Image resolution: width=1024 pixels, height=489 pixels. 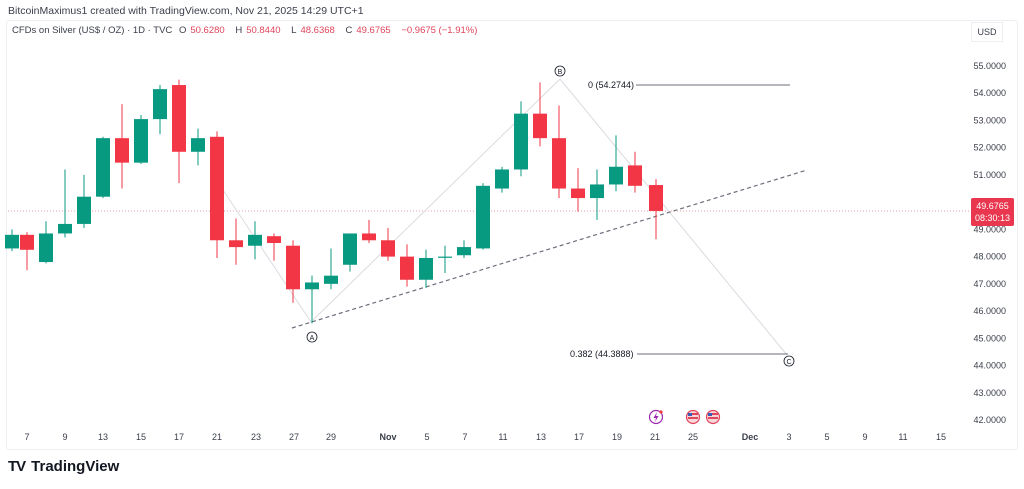 What do you see at coordinates (992, 206) in the screenshot?
I see `last-price-value: 49.6765` at bounding box center [992, 206].